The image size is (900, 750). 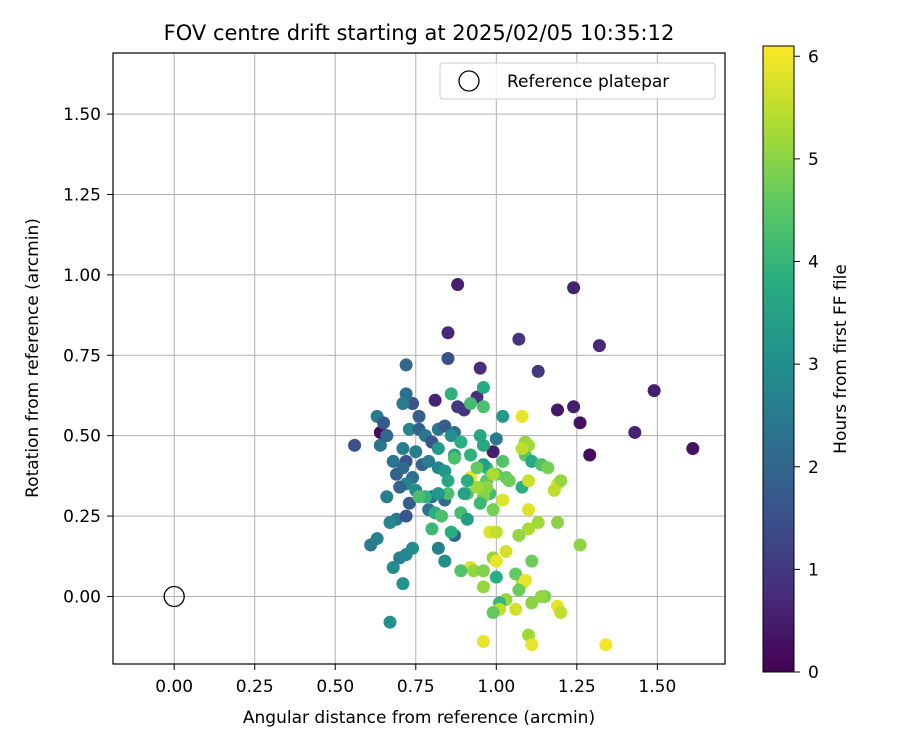 I want to click on x-tick-label: 0.25, so click(x=255, y=687).